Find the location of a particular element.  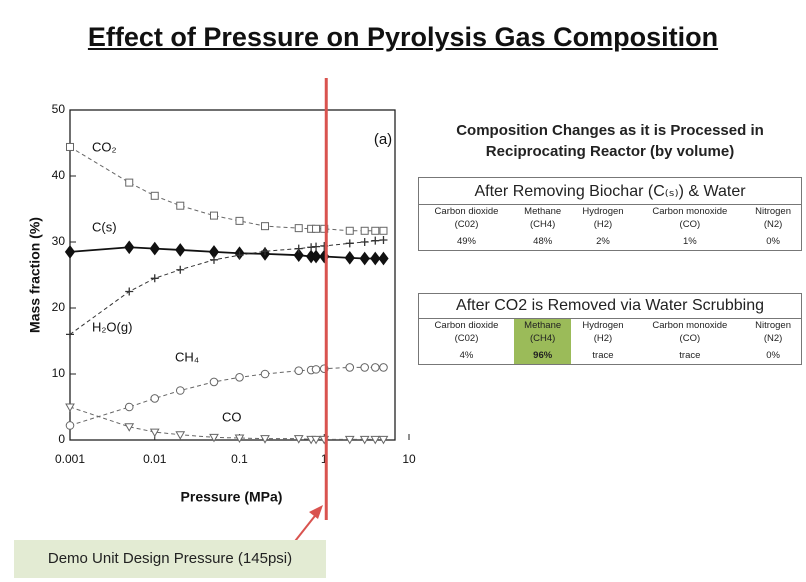

table-caption: After CO2 is Removed via Water Scrubbing is located at coordinates (610, 306).